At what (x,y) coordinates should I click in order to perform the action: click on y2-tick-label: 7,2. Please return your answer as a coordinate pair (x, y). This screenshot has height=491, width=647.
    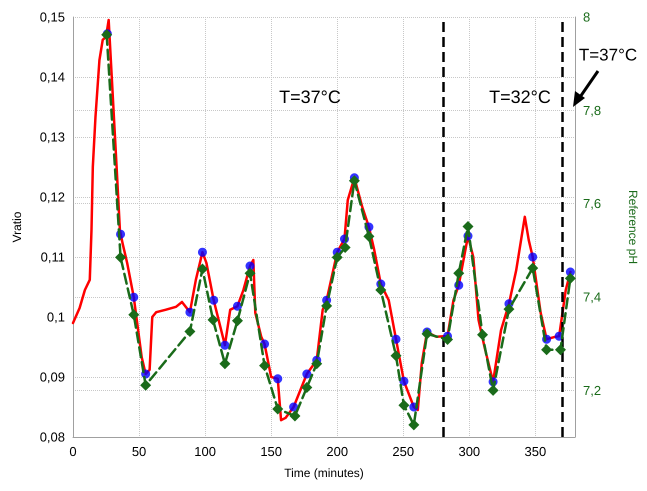
    Looking at the image, I should click on (592, 390).